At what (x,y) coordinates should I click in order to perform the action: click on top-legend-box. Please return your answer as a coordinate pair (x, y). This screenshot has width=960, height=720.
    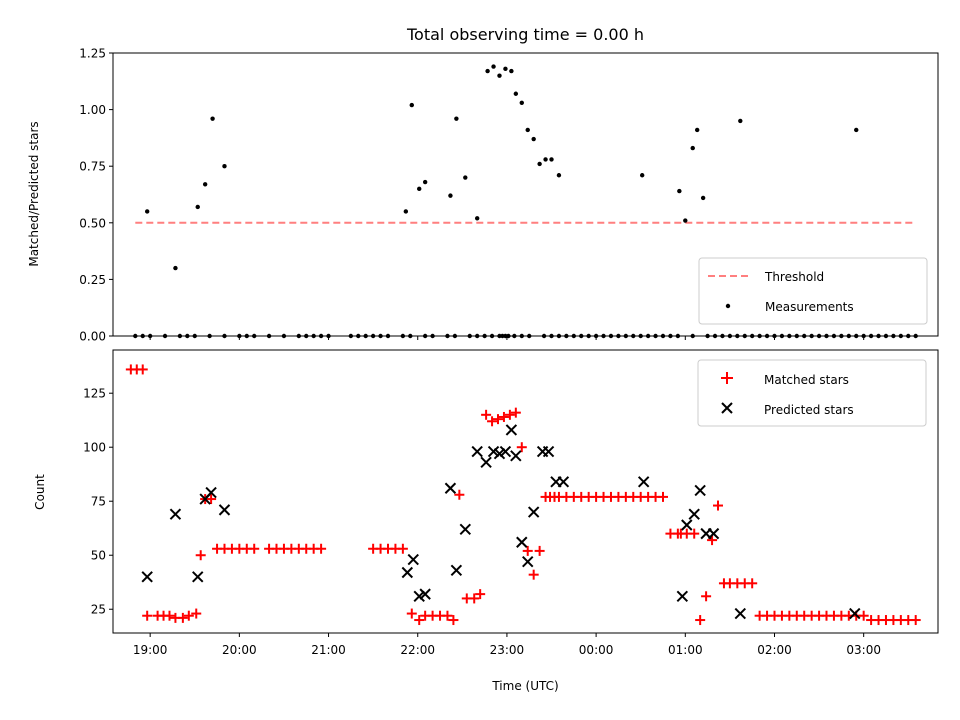
    Looking at the image, I should click on (813, 291).